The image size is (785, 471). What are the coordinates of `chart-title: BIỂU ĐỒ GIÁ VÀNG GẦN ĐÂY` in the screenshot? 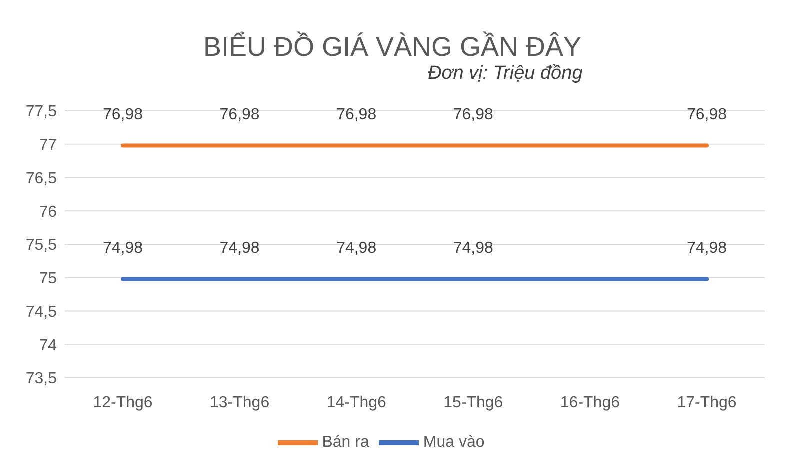 It's located at (392, 46).